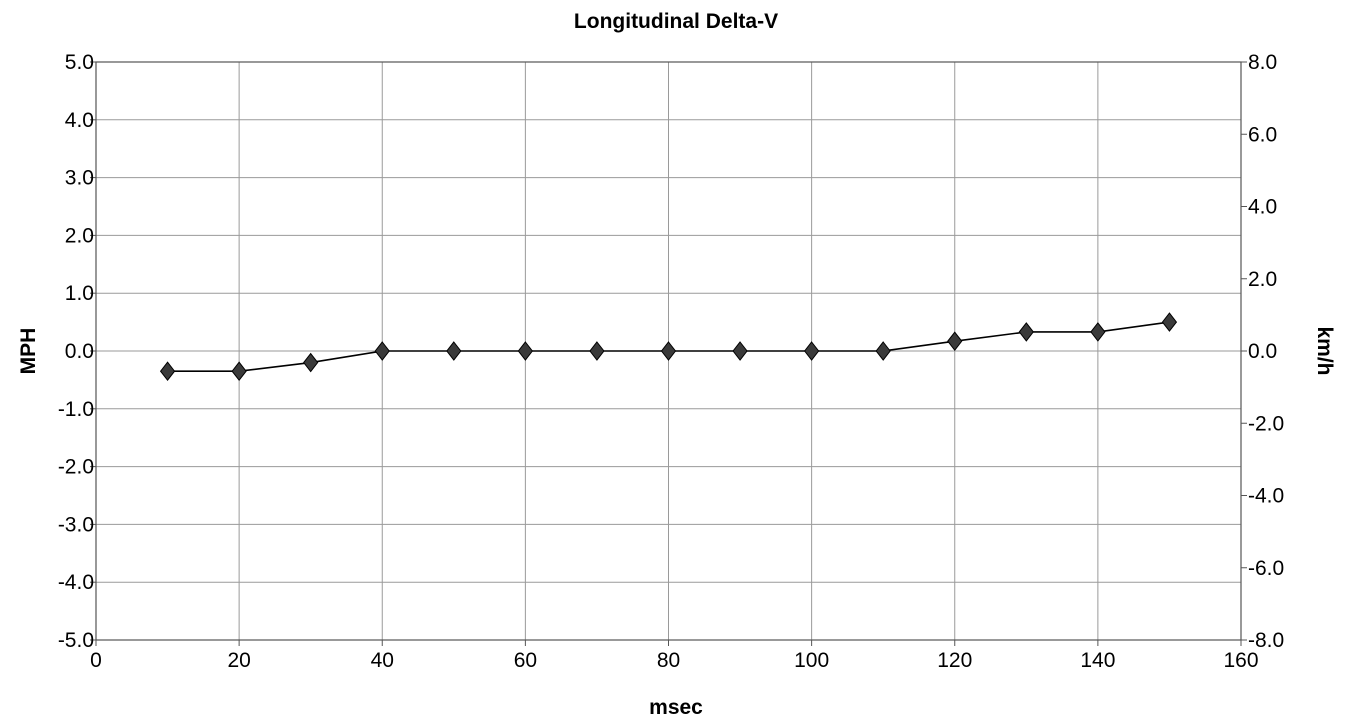 This screenshot has width=1349, height=722. I want to click on y-tick-label: 1.0, so click(79, 293).